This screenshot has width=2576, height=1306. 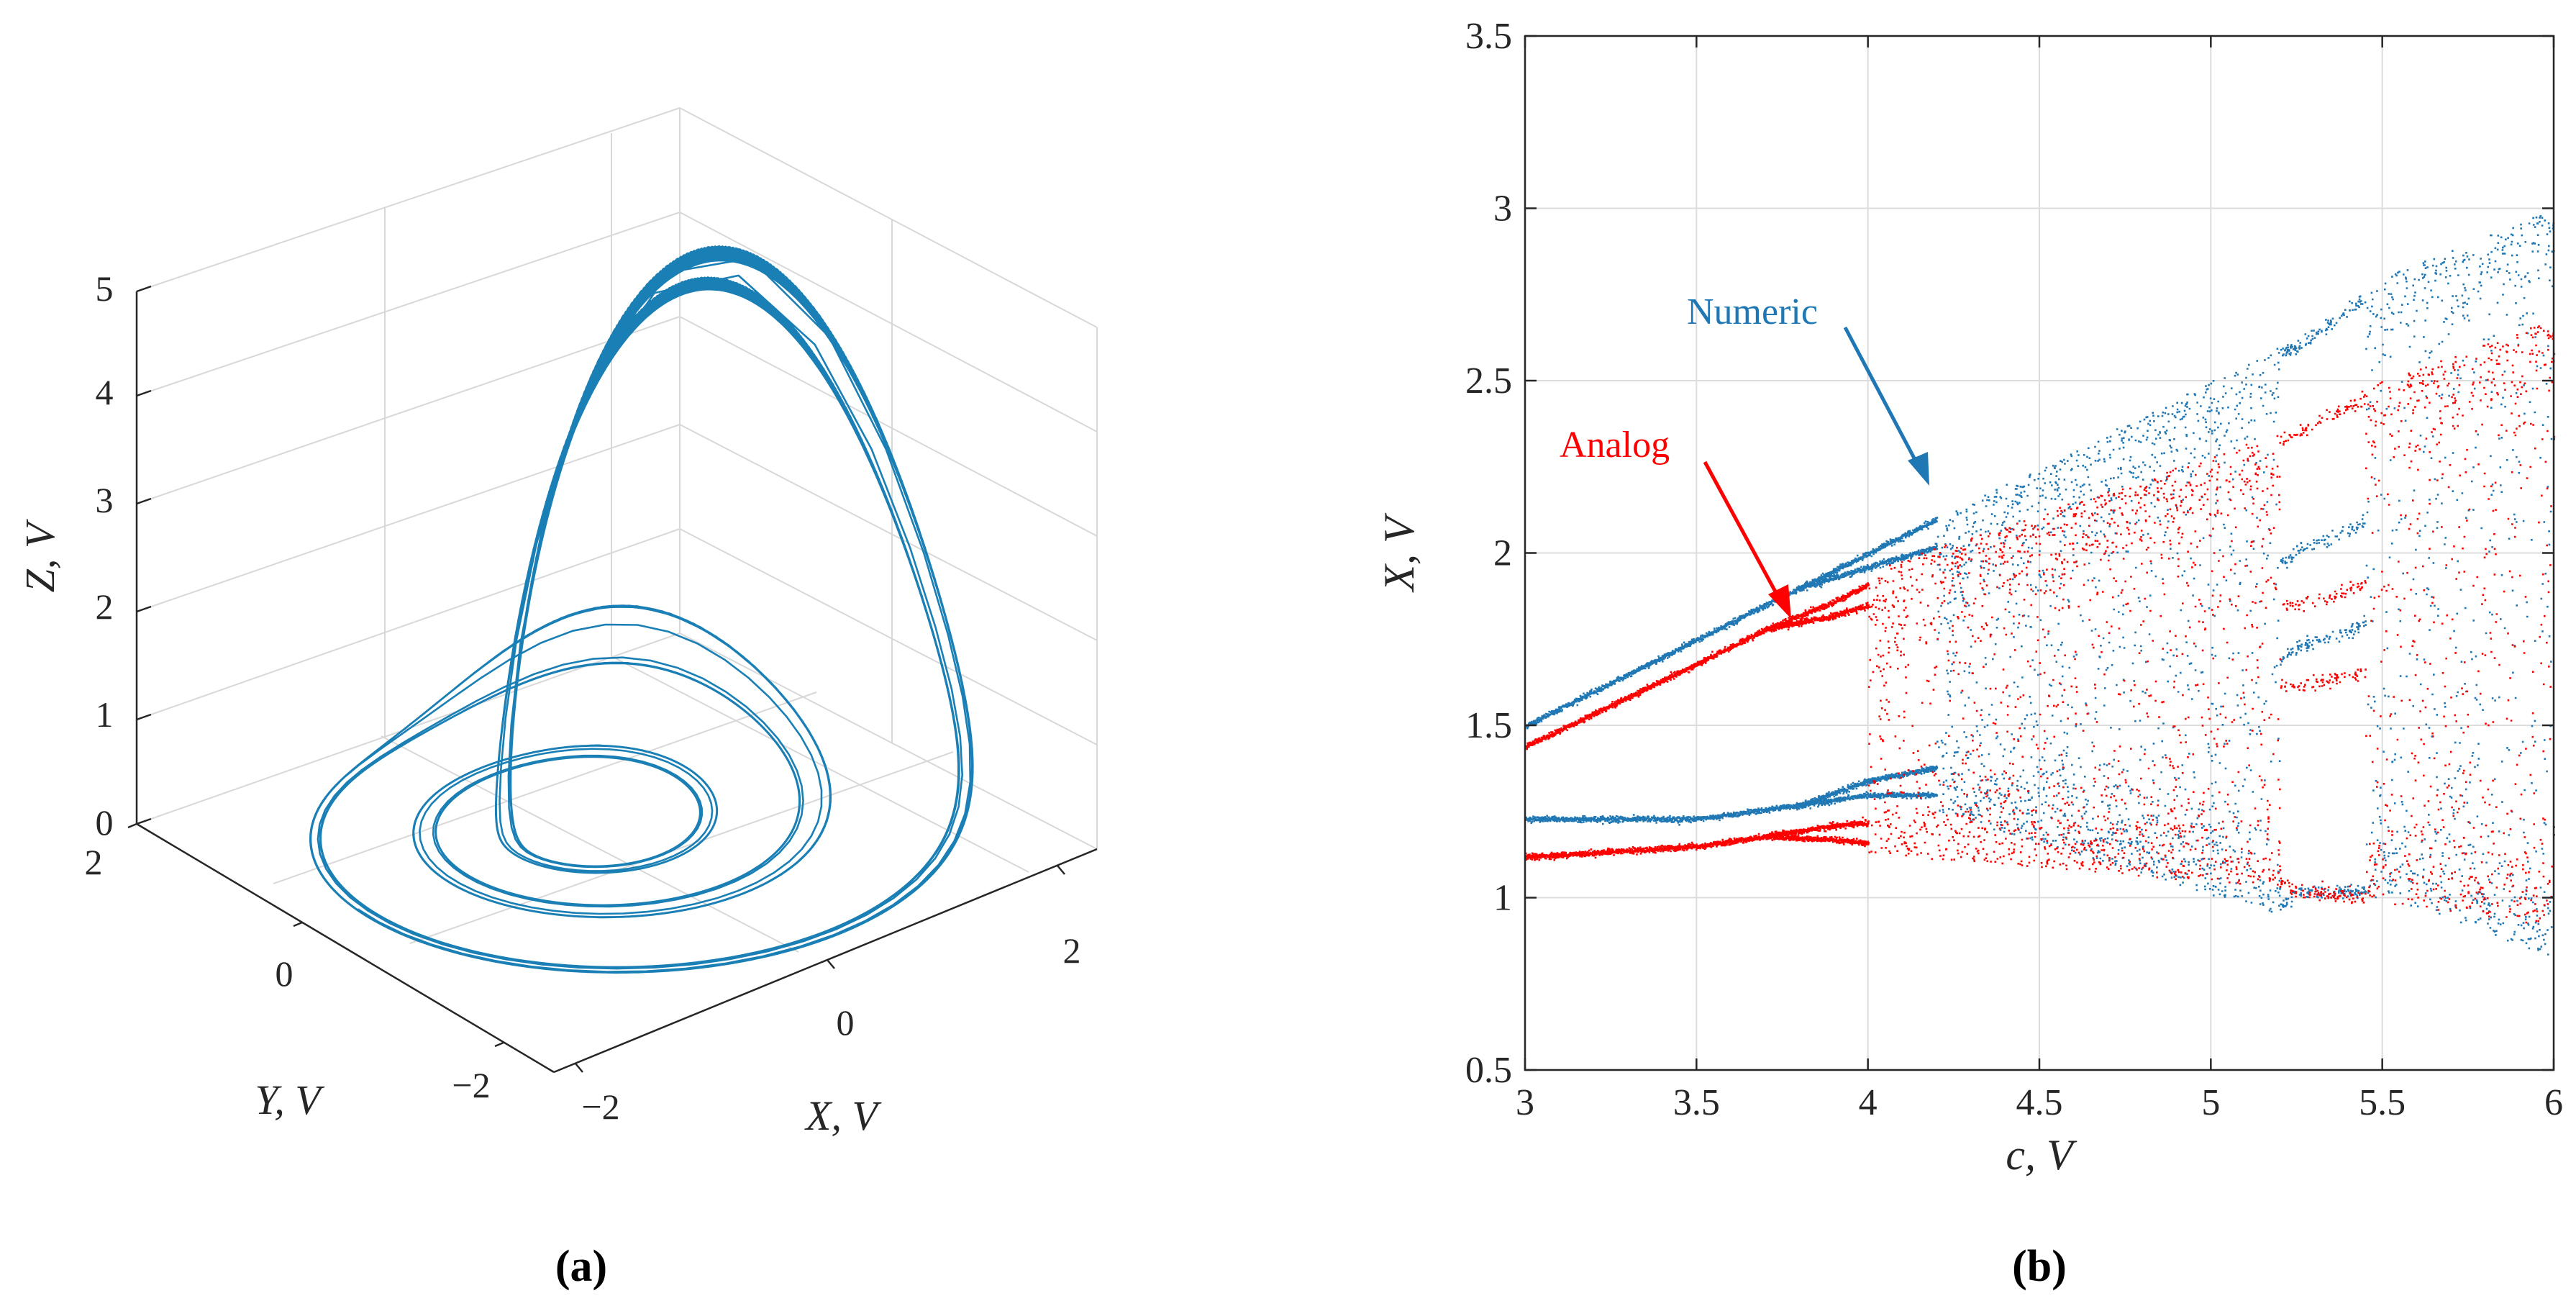 I want to click on z-tick-label: 3, so click(x=105, y=500).